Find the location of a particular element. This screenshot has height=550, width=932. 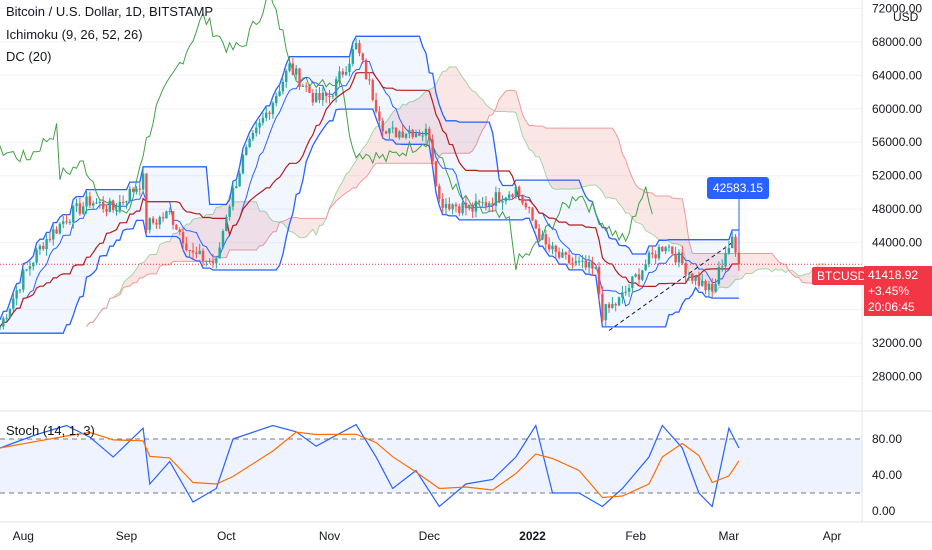

dc-legend: DC (20) is located at coordinates (29, 56).